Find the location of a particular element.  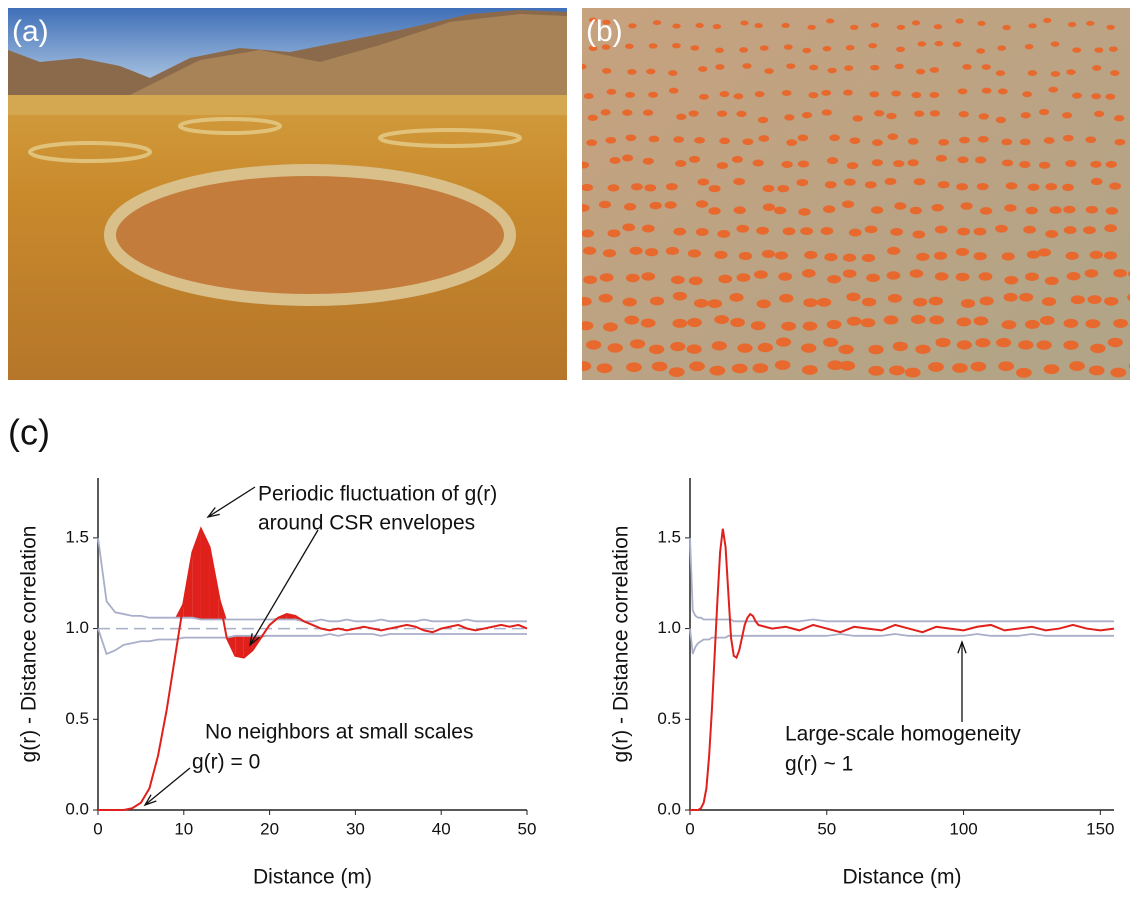

y-tick-label: 0.5 is located at coordinates (669, 718).